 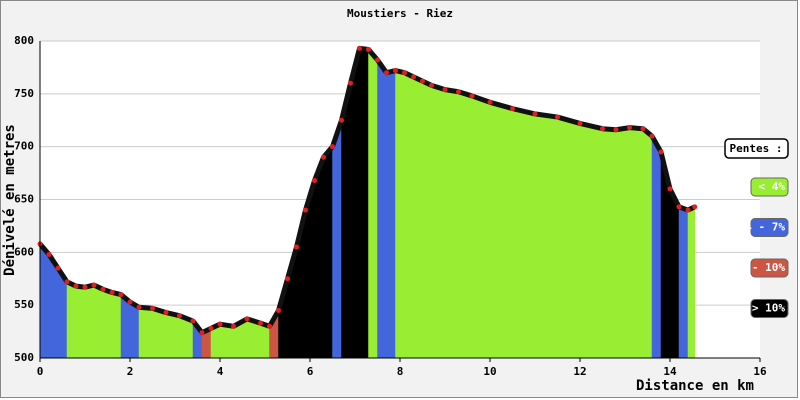 I want to click on x-tick-label: 16, so click(x=760, y=371).